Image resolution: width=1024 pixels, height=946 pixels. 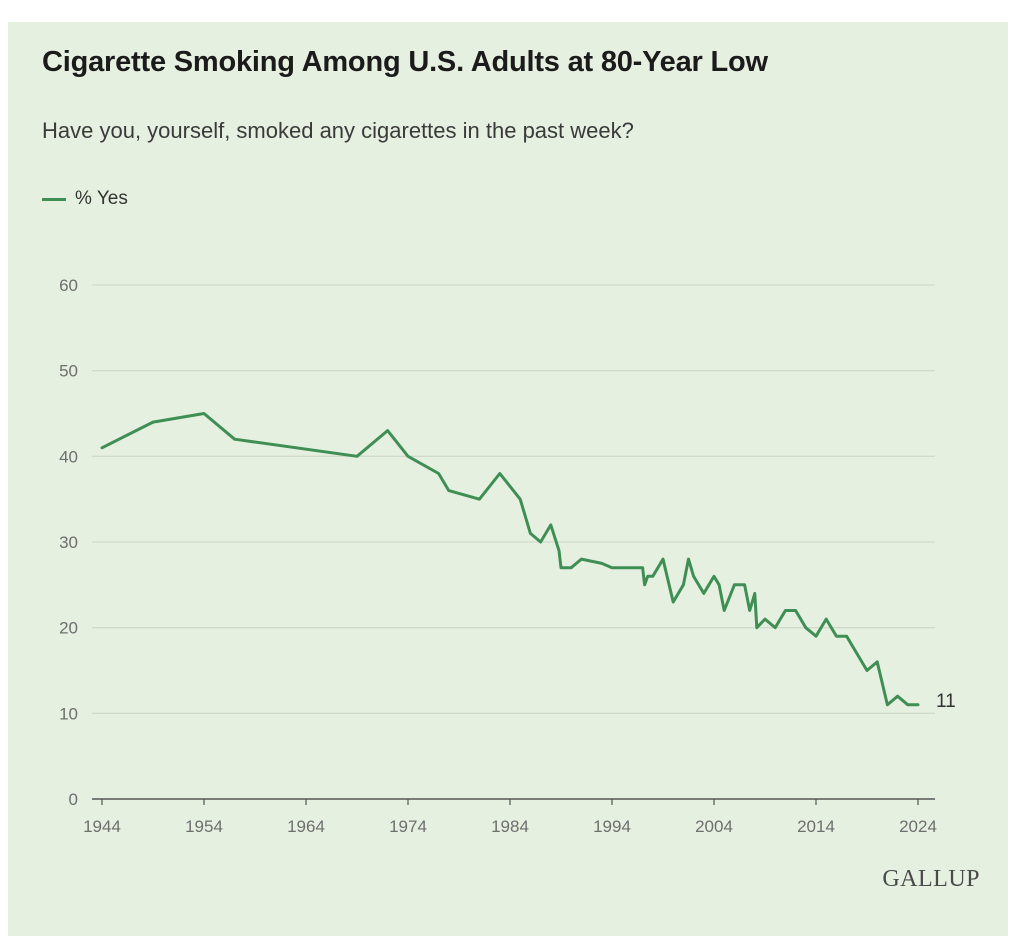 What do you see at coordinates (918, 826) in the screenshot?
I see `x-tick-label: 2024` at bounding box center [918, 826].